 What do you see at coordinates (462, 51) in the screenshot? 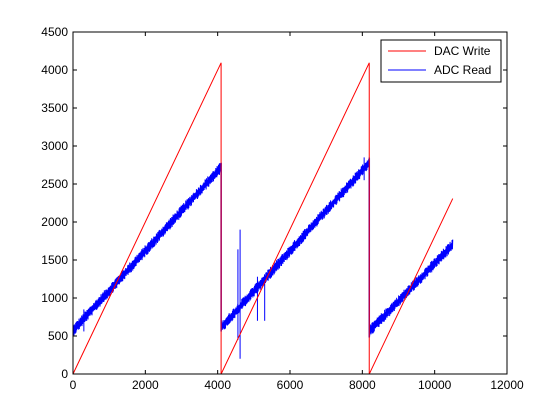
I see `legend-label-dac-write: DAC Write` at bounding box center [462, 51].